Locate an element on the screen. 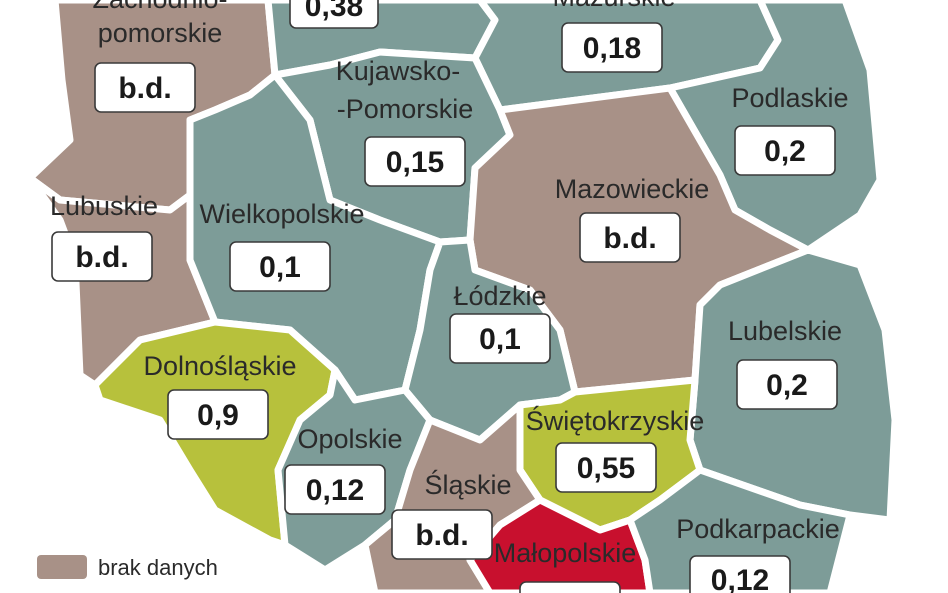 This screenshot has height=593, width=948. region-name: pomorskie is located at coordinates (160, 33).